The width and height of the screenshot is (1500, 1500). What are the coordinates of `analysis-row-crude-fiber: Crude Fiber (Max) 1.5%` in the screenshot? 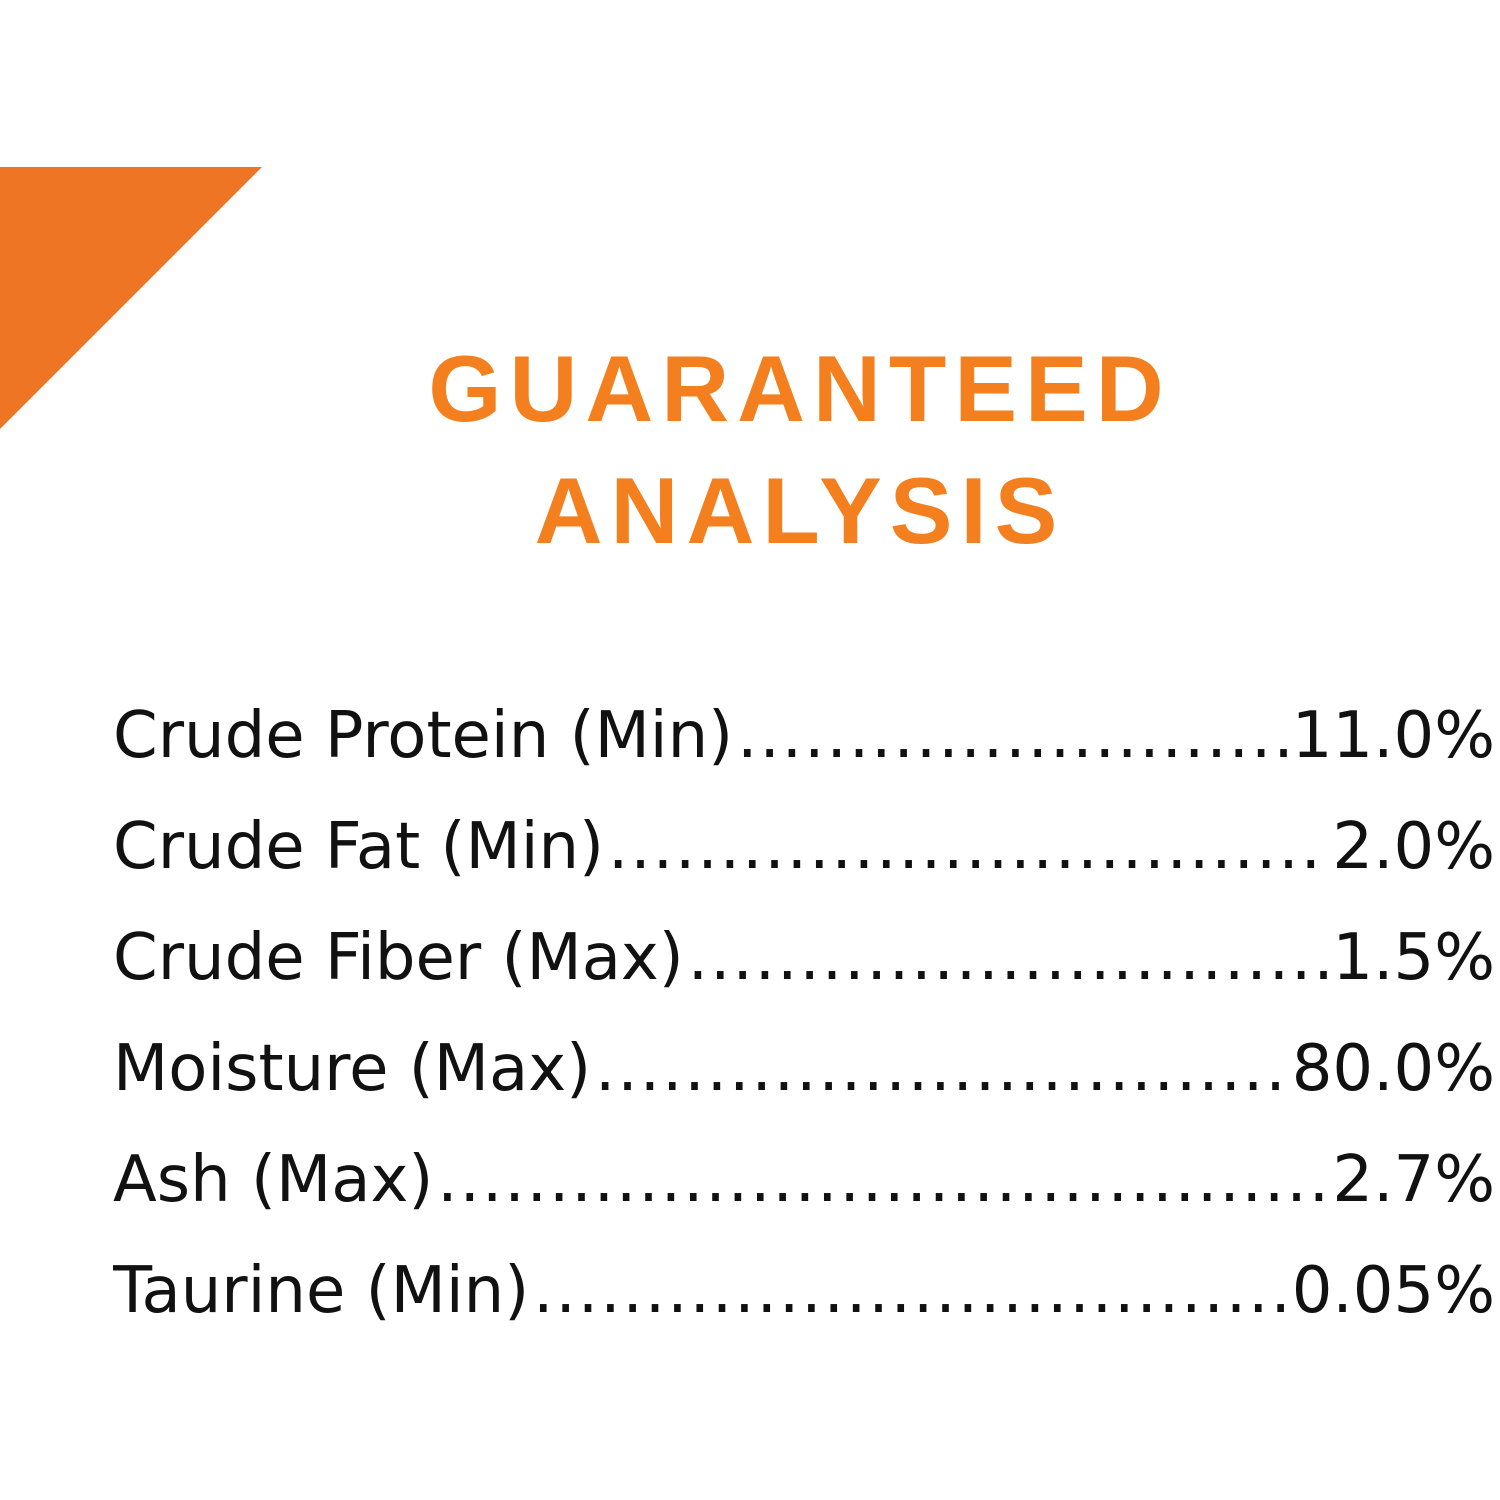 It's located at (804, 958).